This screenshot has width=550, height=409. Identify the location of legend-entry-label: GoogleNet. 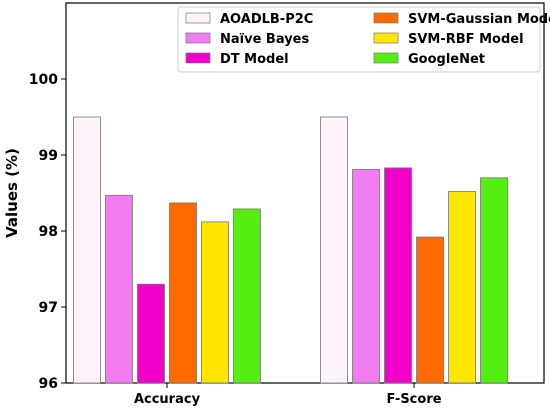
(446, 59).